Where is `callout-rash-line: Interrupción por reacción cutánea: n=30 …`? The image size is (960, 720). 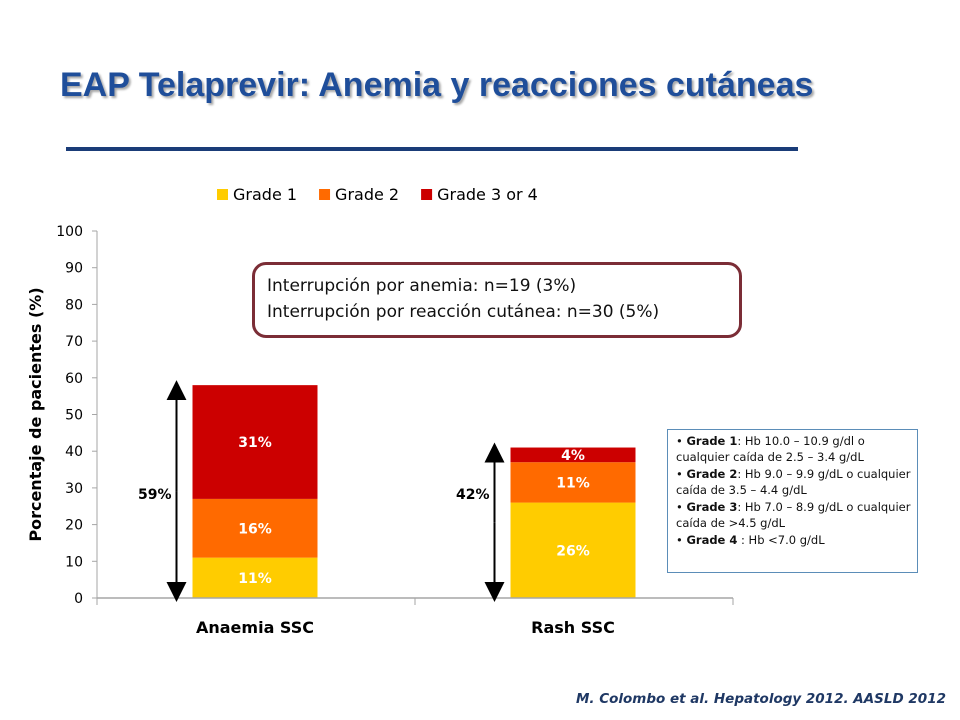
callout-rash-line: Interrupción por reacción cutánea: n=30 … is located at coordinates (463, 312).